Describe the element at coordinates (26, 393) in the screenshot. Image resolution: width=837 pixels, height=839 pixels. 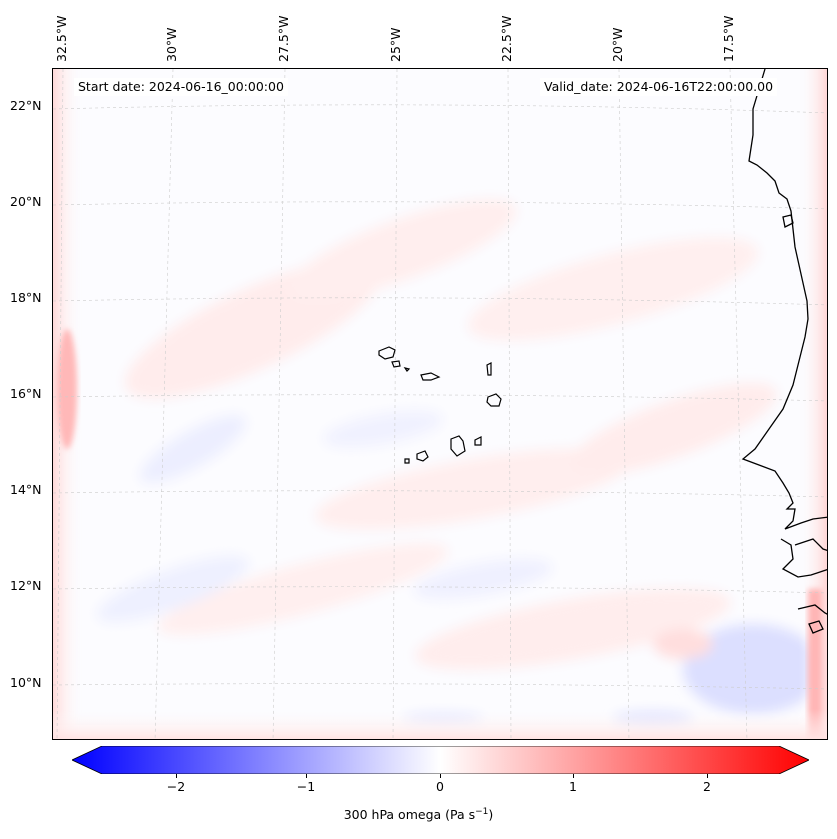
I see `lat-label-16n: 16°N` at that location.